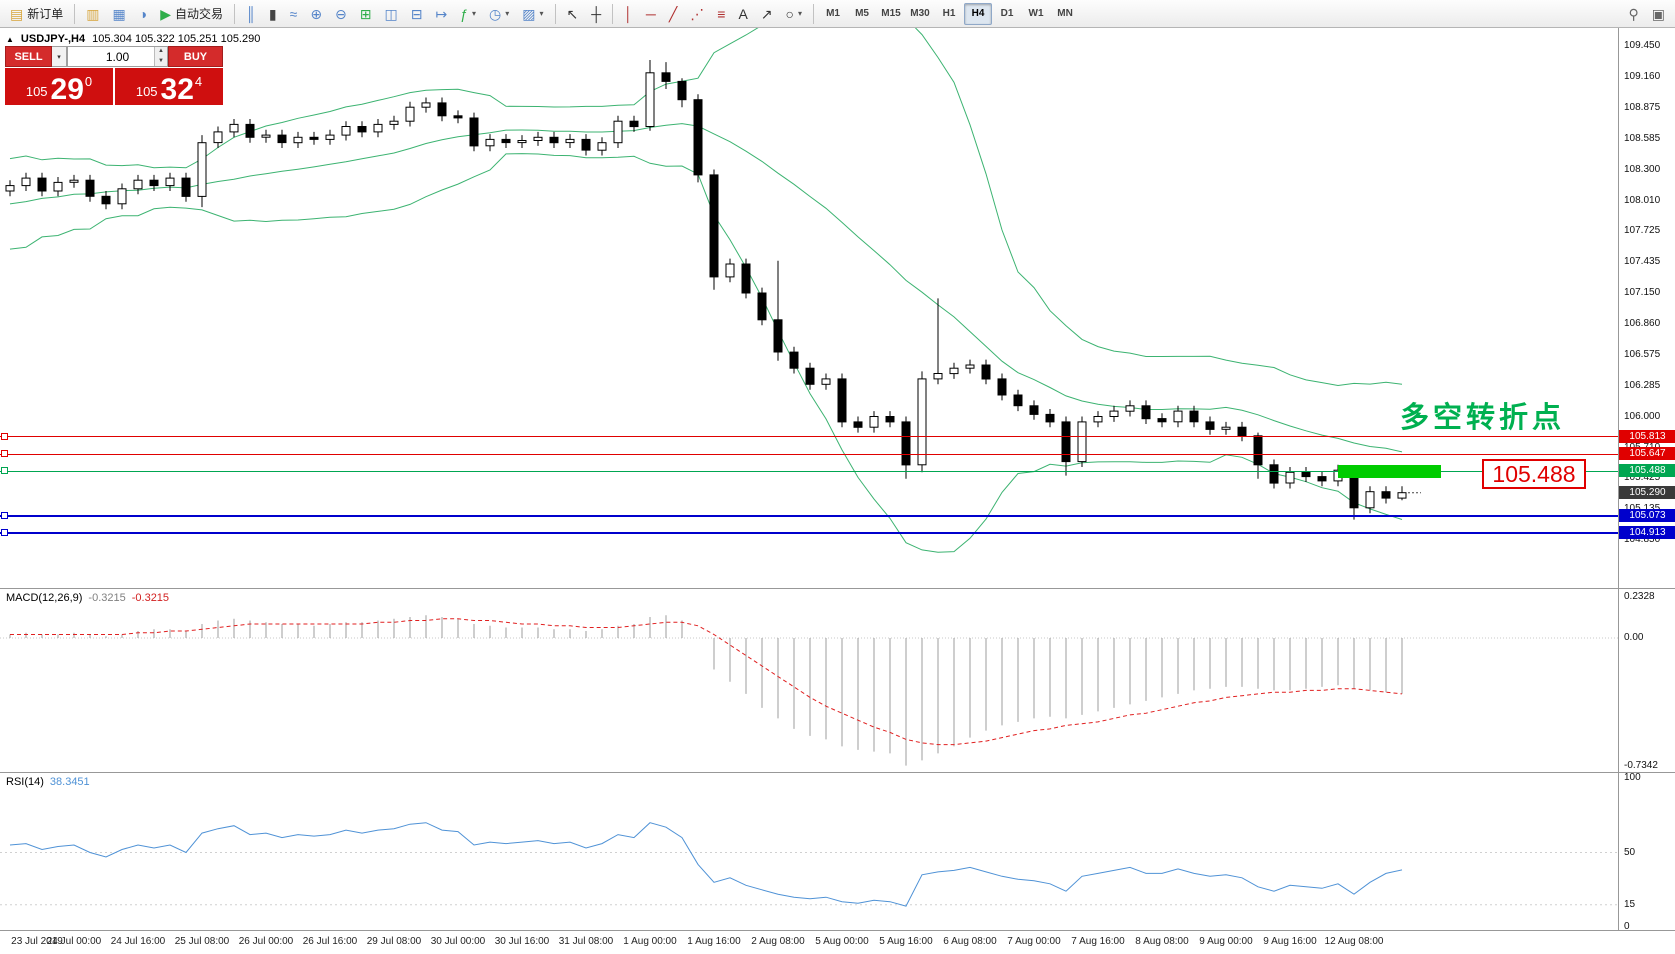 This screenshot has height=954, width=1675. I want to click on trendline-button: ╱, so click(673, 14).